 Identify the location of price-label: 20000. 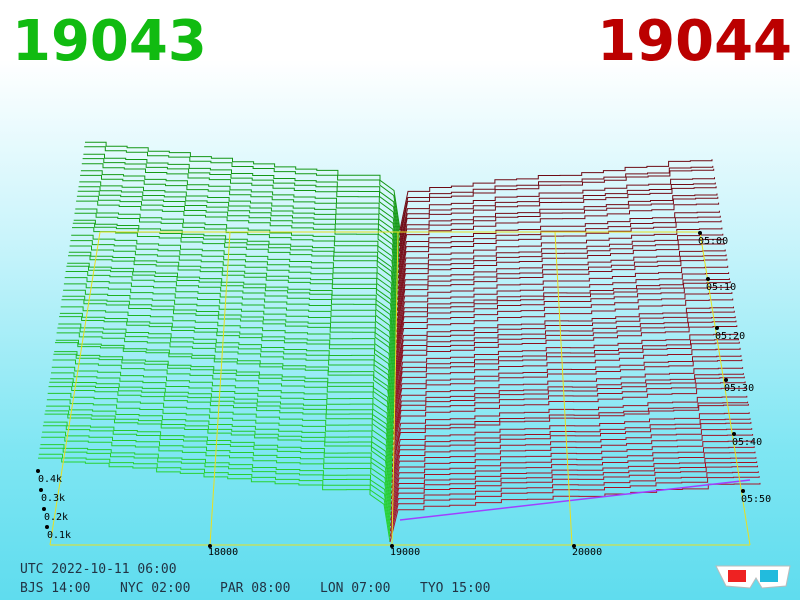
(587, 552).